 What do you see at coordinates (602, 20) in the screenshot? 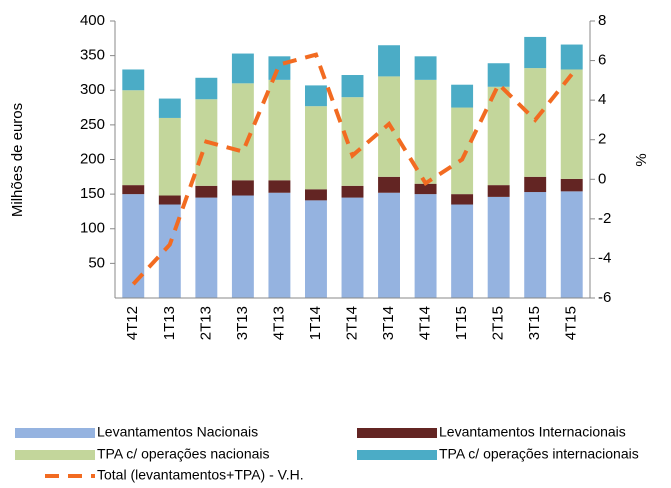
I see `y2-tick-label: 8` at bounding box center [602, 20].